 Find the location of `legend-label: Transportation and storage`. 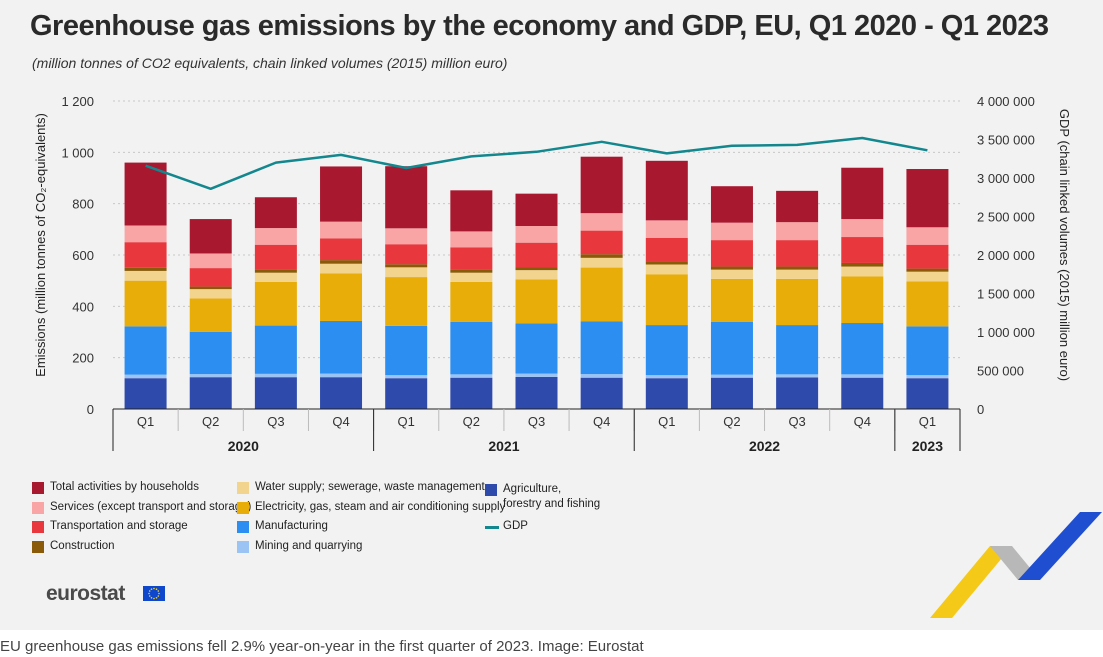

legend-label: Transportation and storage is located at coordinates (119, 526).